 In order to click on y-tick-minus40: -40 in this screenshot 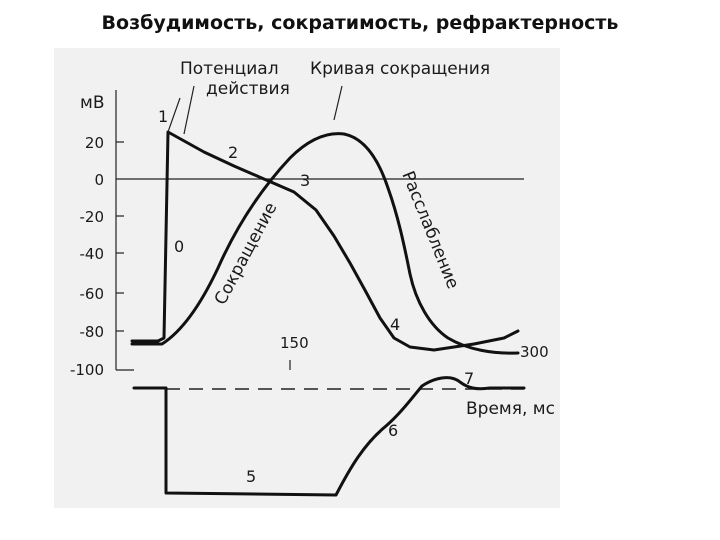, I will do `click(92, 254)`.